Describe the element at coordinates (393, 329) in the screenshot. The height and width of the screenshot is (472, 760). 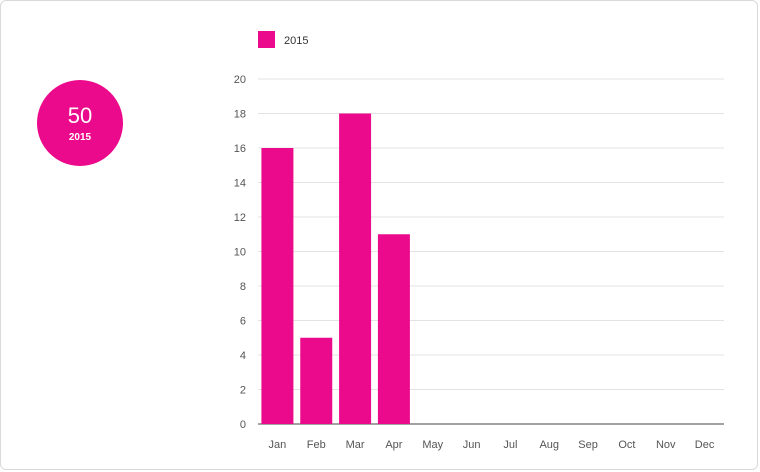
I see `bar-apr` at that location.